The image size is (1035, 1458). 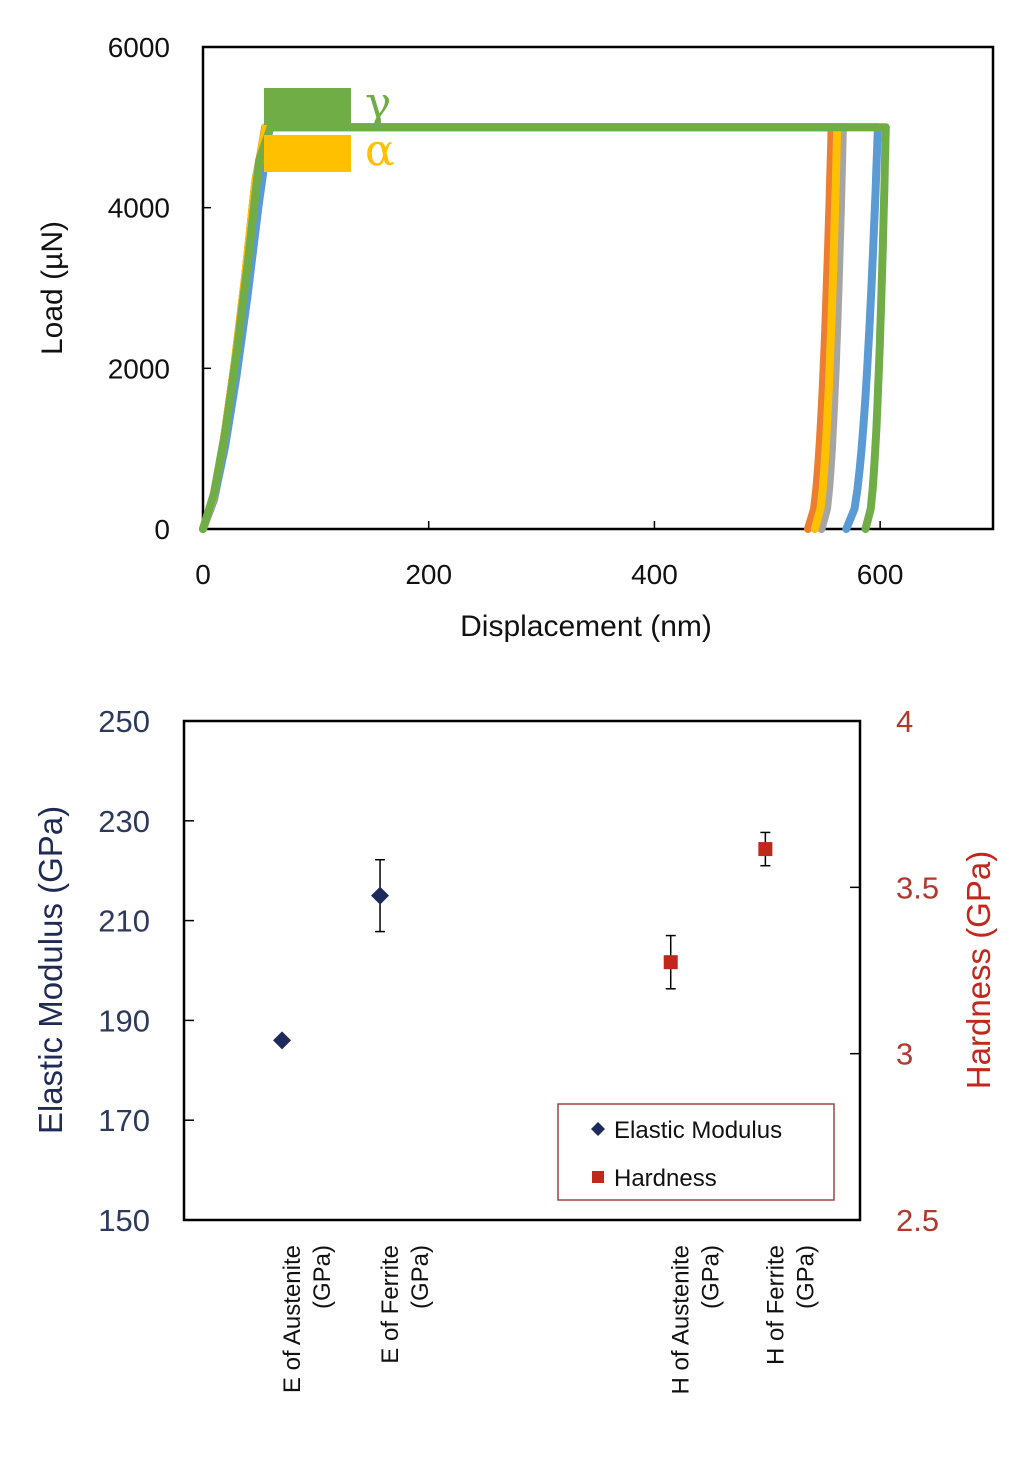 I want to click on y-axis-label: Load (µN), so click(x=52, y=288).